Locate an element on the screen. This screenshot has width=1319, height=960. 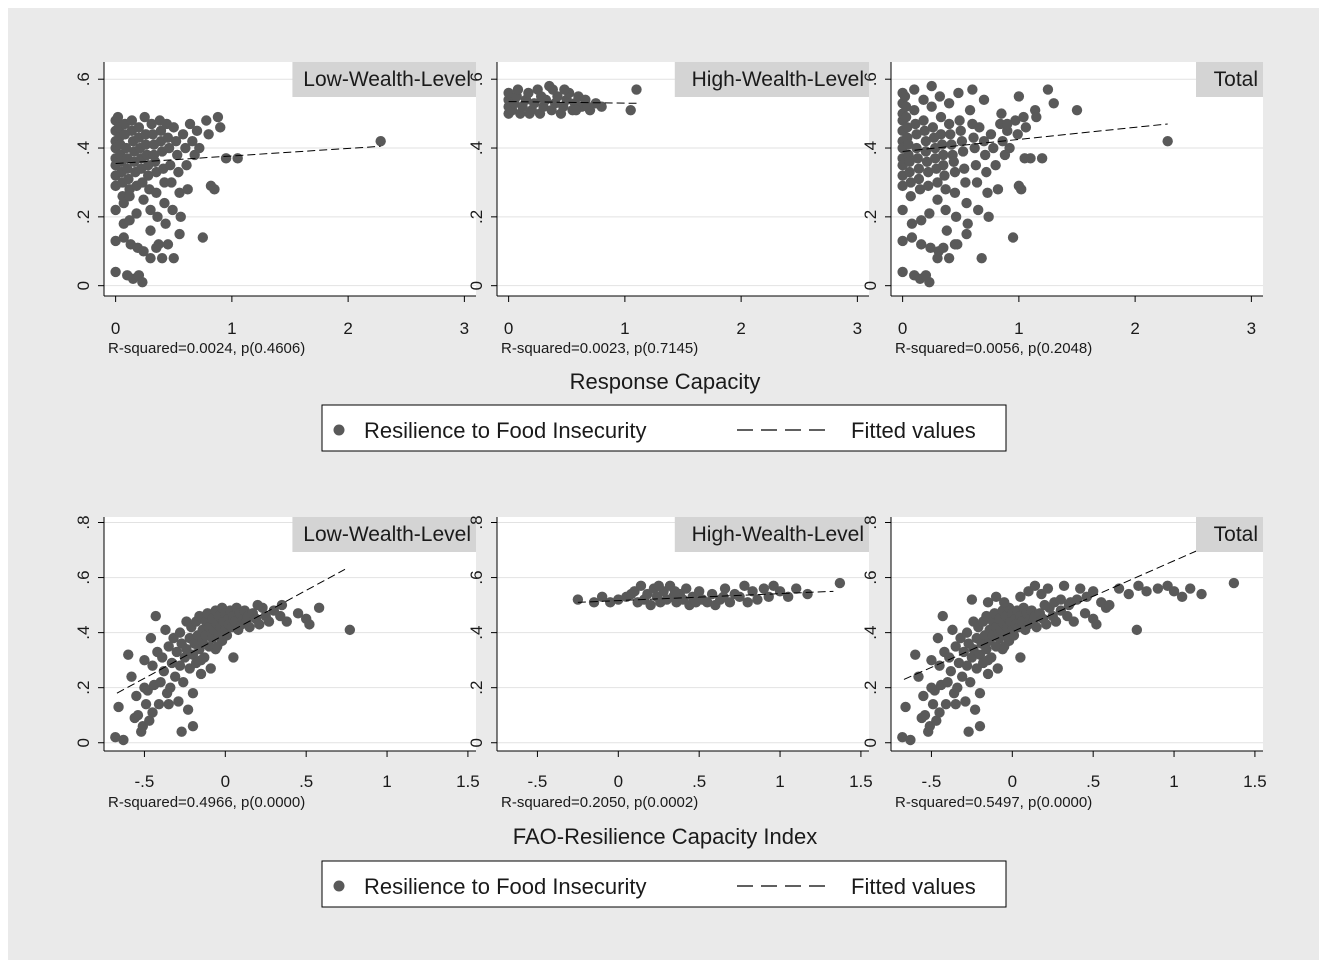
x-tick-label: .5 is located at coordinates (699, 781).